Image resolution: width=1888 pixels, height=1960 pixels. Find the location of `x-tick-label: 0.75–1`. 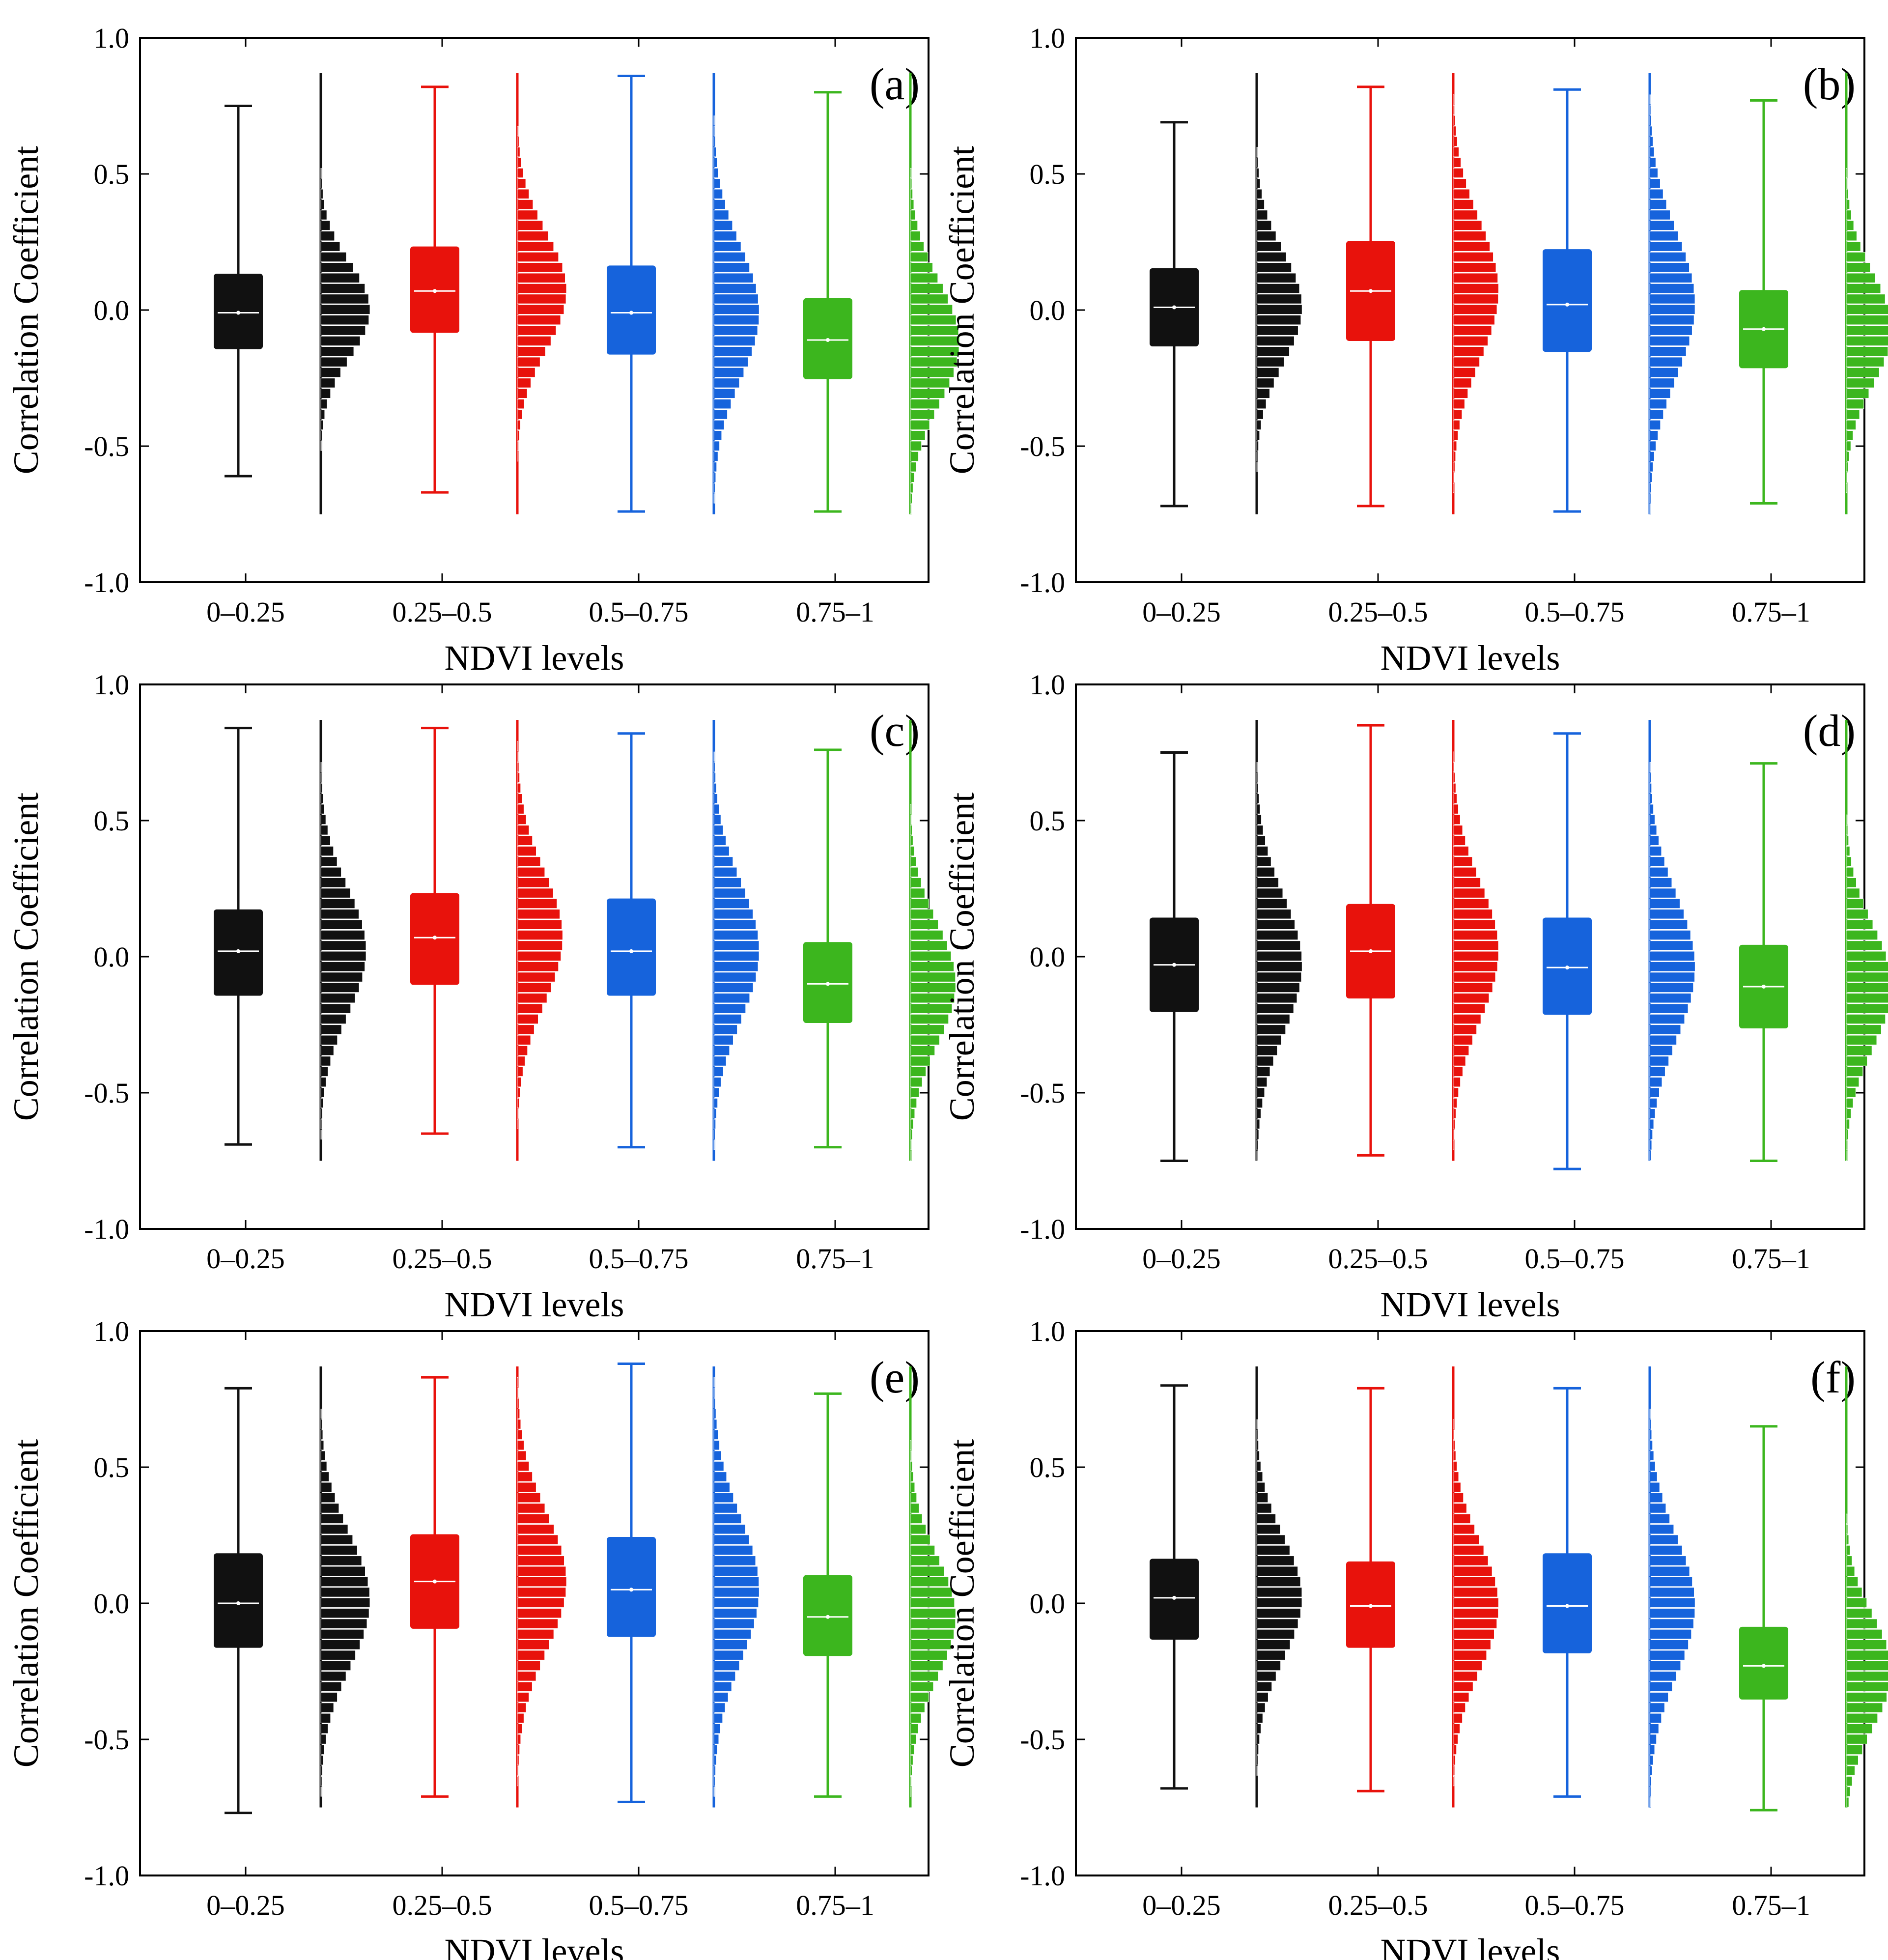

x-tick-label: 0.75–1 is located at coordinates (835, 612).